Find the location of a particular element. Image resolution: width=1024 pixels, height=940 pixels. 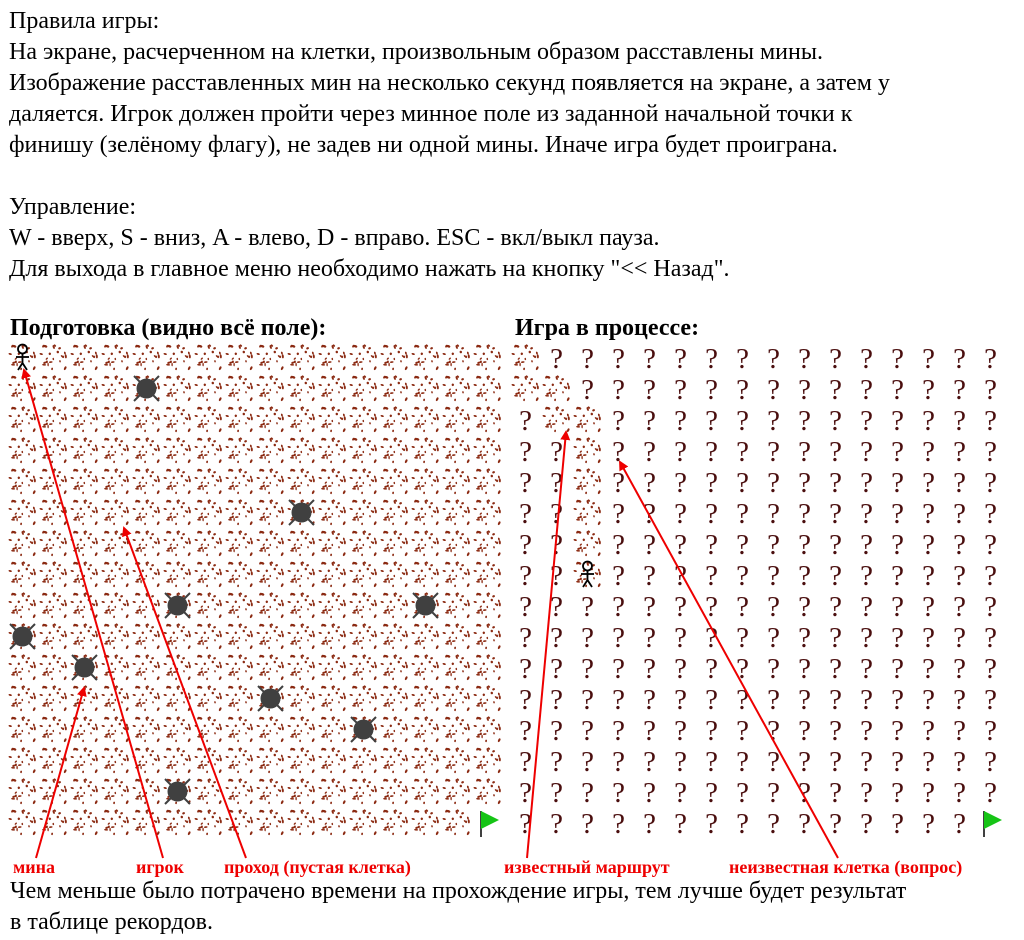

known-route-cell is located at coordinates (525, 388).